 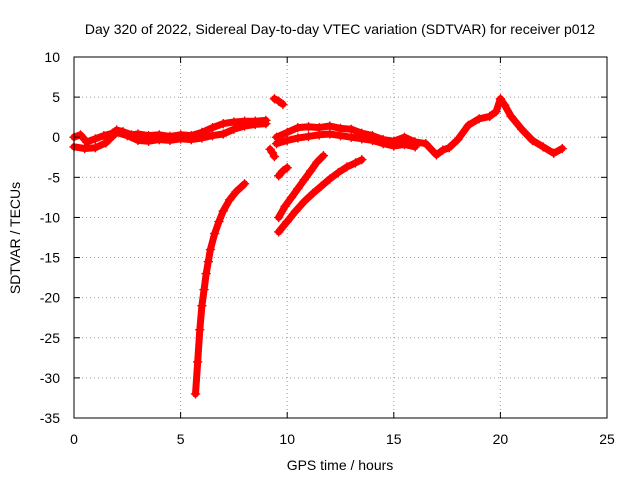 I want to click on series-lower-band, so click(x=170, y=136).